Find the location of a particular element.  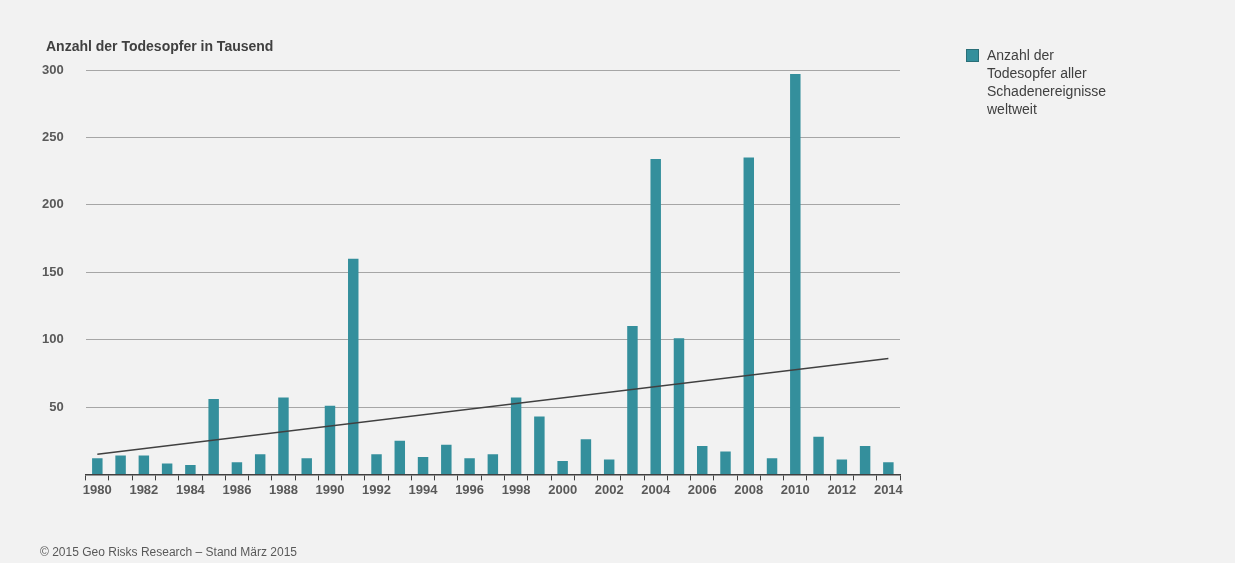

y-axis-title: Anzahl der Todesopfer in Tausend is located at coordinates (160, 46).